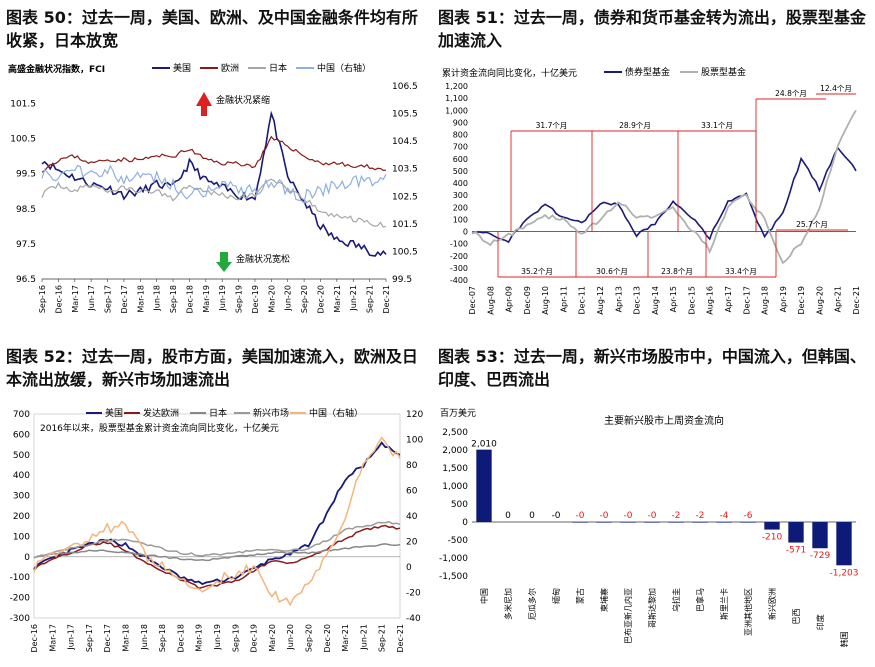 Image resolution: width=875 pixels, height=667 pixels. Describe the element at coordinates (532, 604) in the screenshot. I see `chart-53-category: 厄瓜多尔` at that location.